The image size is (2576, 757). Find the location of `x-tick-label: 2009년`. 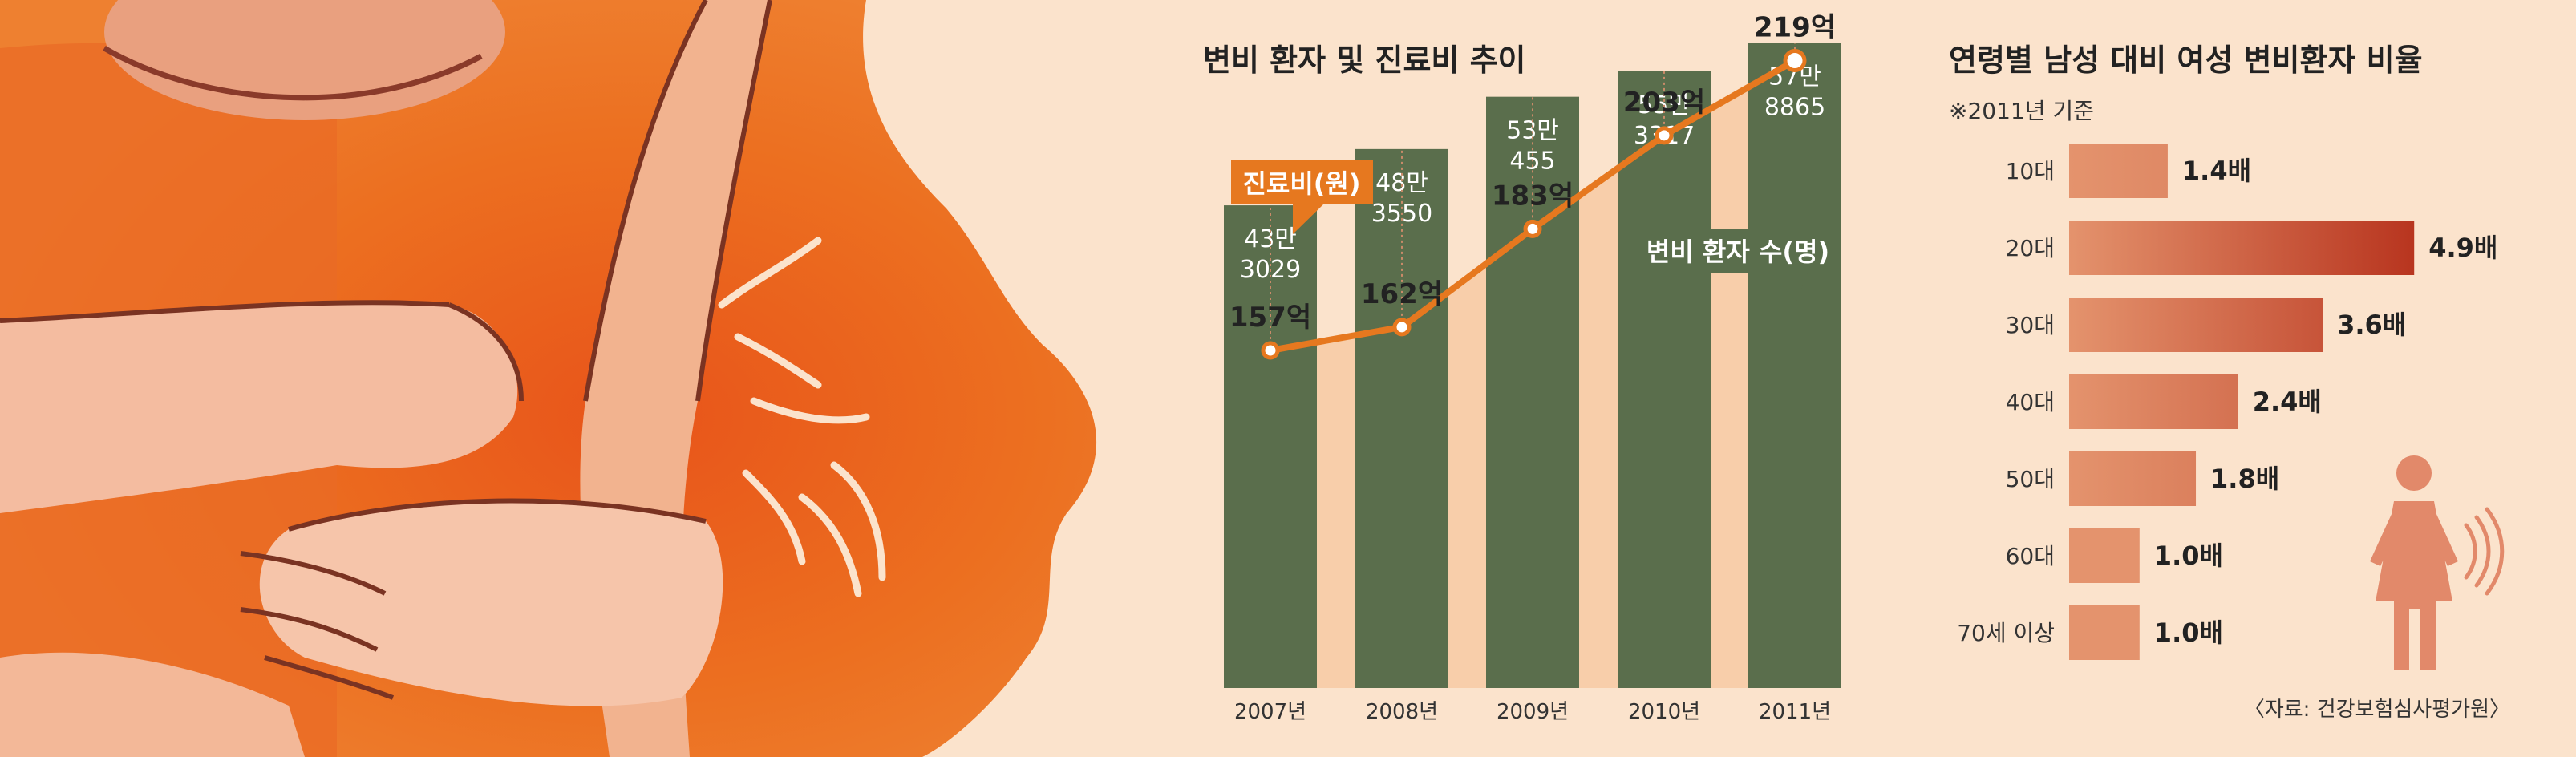

x-tick-label: 2009년 is located at coordinates (1533, 712).